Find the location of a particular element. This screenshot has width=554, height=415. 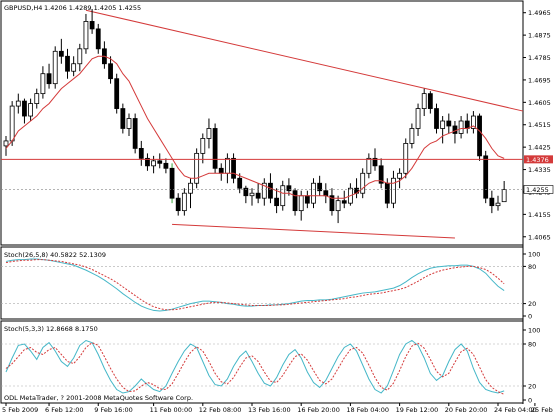

support-trendline is located at coordinates (313, 231).